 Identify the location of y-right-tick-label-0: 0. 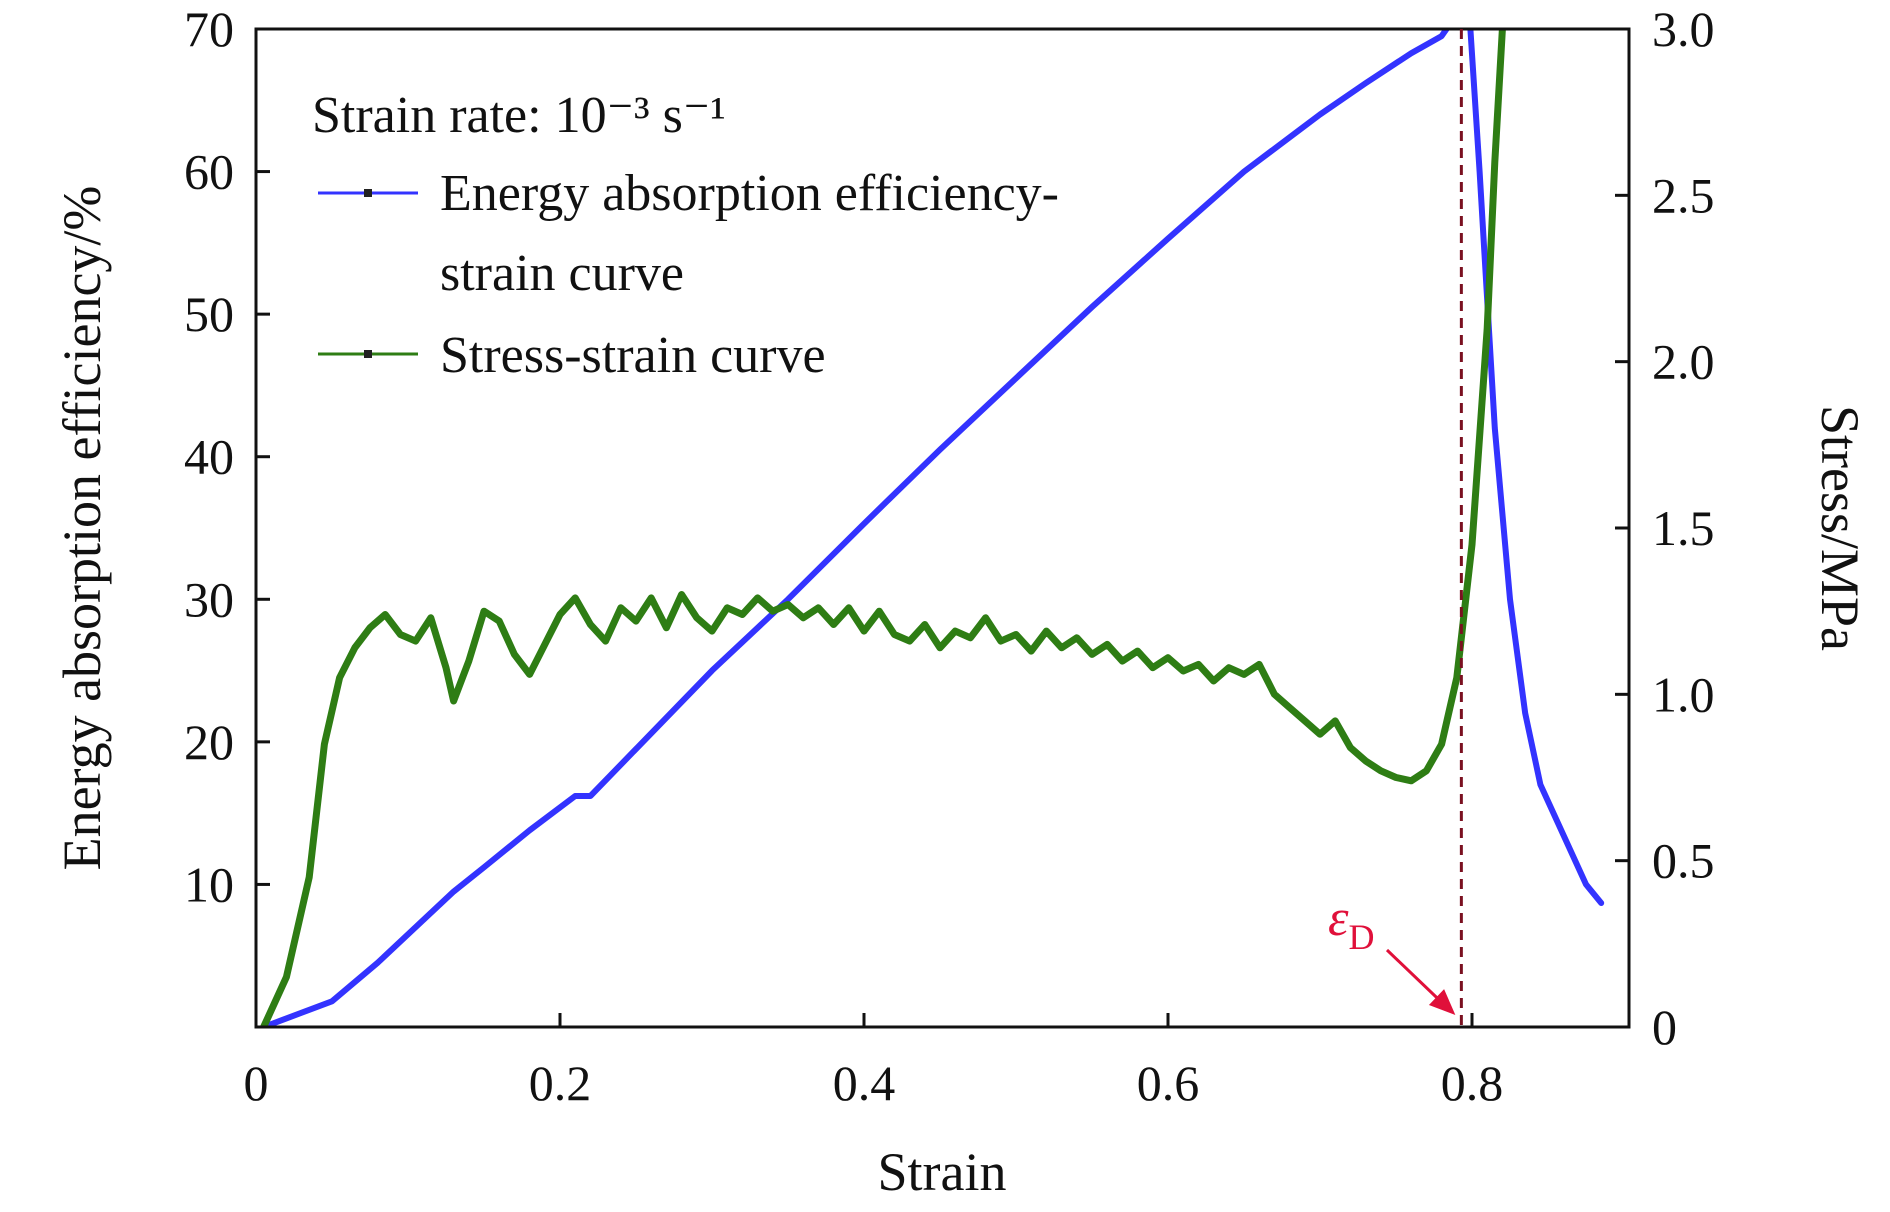
(1664, 1027).